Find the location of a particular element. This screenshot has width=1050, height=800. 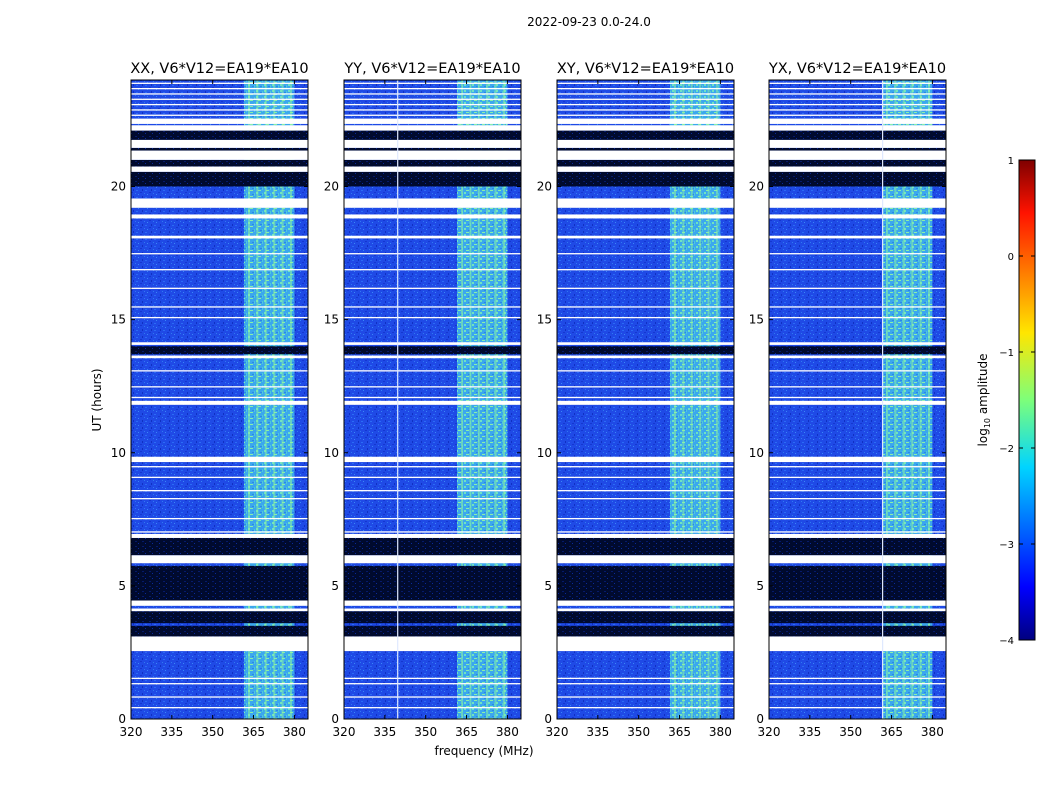

x-axis-label: frequency (MHz) is located at coordinates (483, 751).